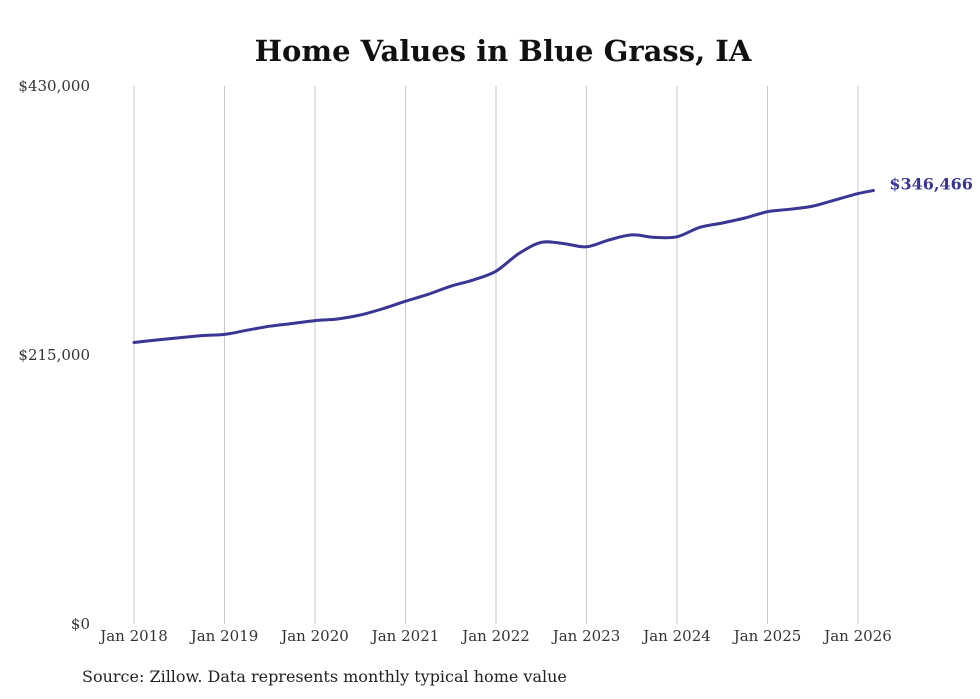 The image size is (980, 699). I want to click on x-tick-label: Jan 2021, so click(405, 636).